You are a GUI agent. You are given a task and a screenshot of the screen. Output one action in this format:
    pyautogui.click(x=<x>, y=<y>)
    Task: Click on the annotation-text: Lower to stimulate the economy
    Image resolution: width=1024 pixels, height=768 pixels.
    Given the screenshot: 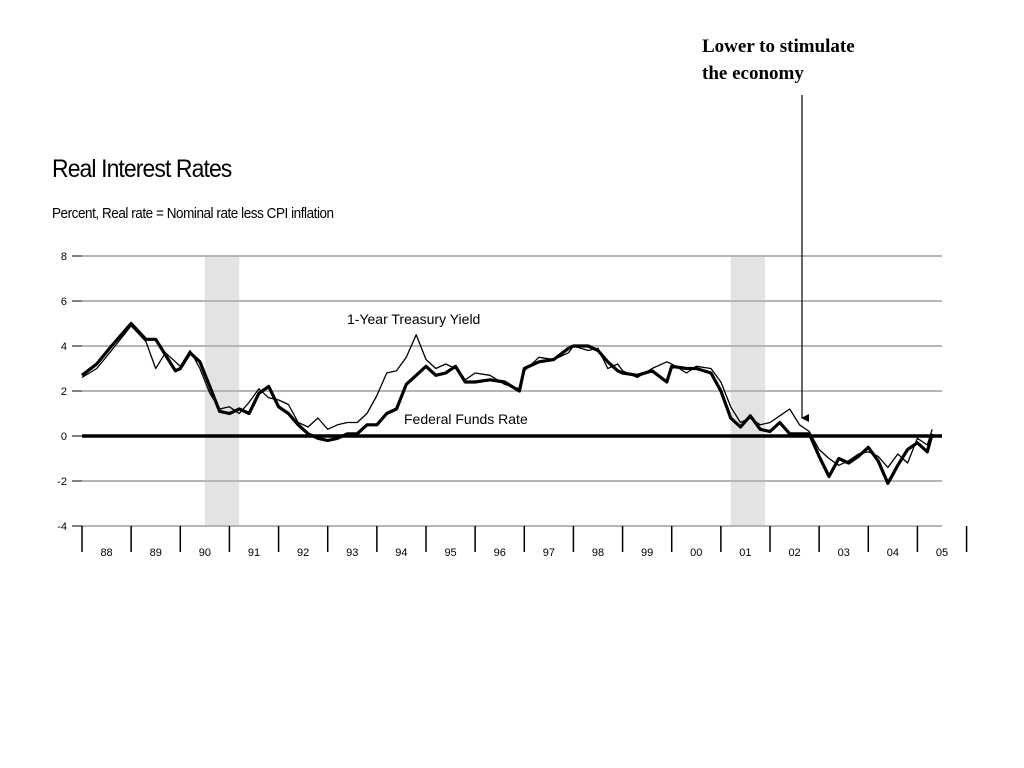 What is the action you would take?
    pyautogui.click(x=802, y=60)
    